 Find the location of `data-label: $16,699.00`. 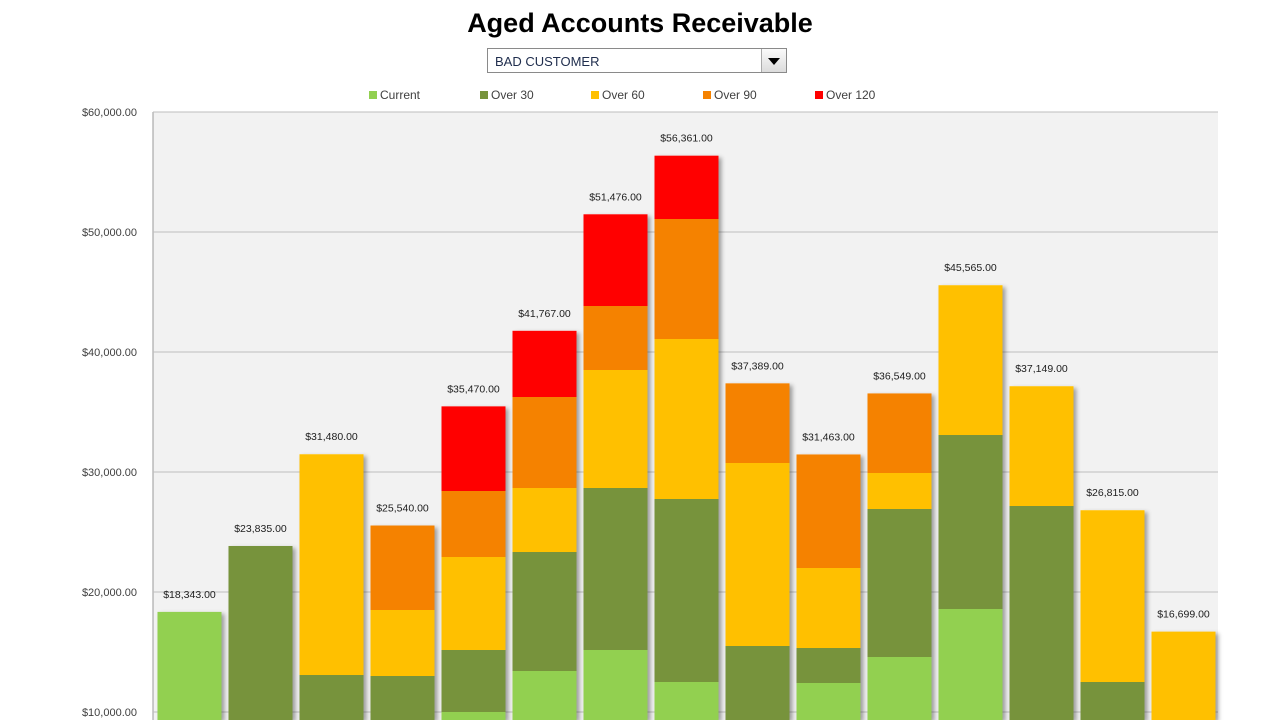

data-label: $16,699.00 is located at coordinates (1183, 615).